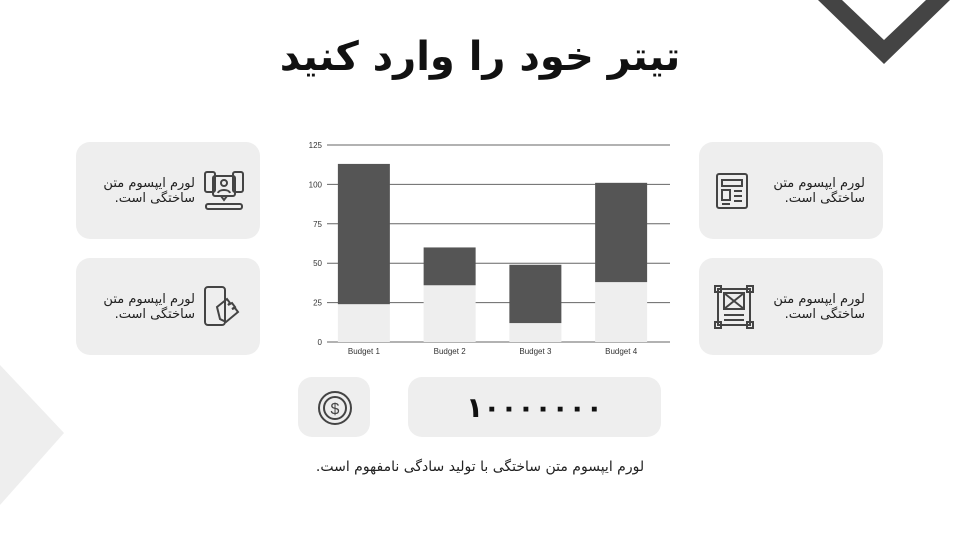 Image resolution: width=960 pixels, height=540 pixels. I want to click on page-title: تیتر خود را وارد کنید, so click(480, 57).